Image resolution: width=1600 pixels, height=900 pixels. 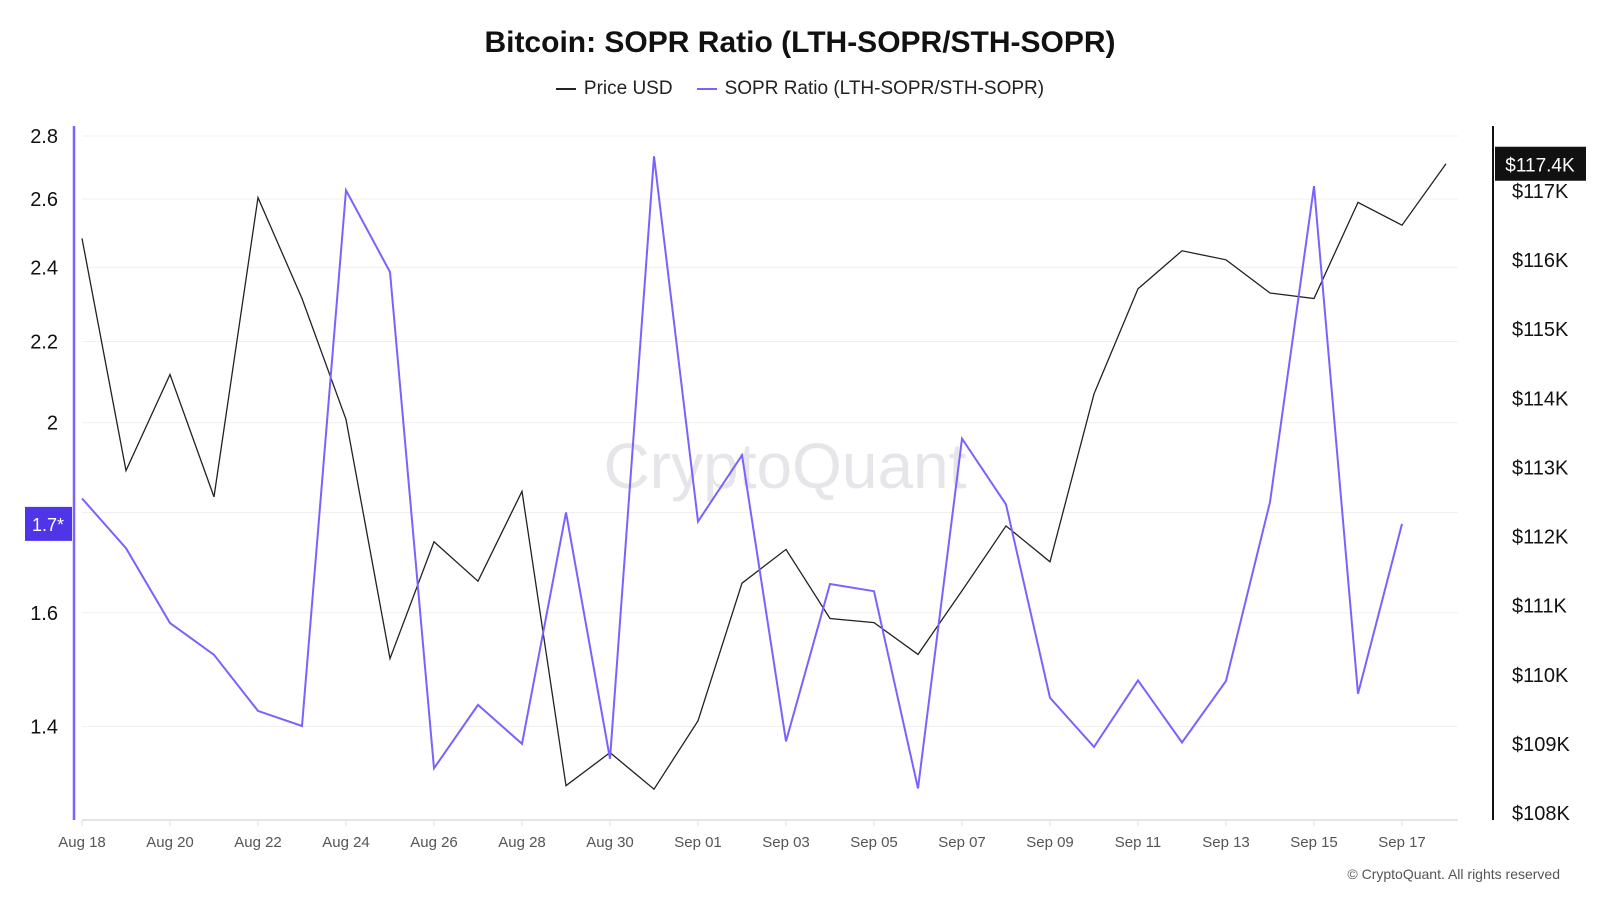 What do you see at coordinates (1540, 399) in the screenshot?
I see `right-tick-label: $114K` at bounding box center [1540, 399].